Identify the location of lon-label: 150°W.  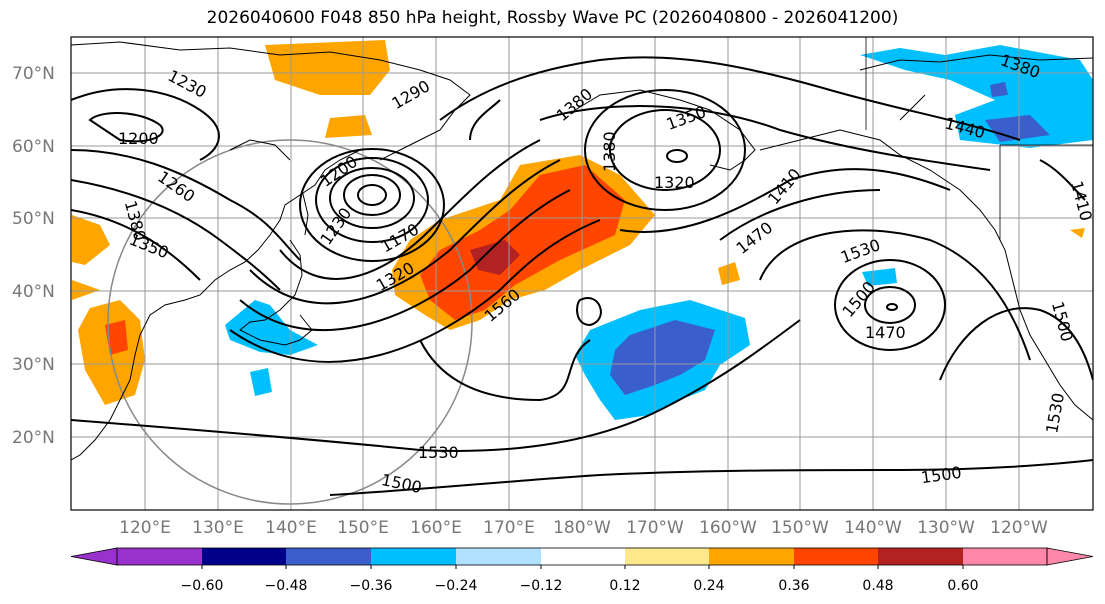
(800, 528).